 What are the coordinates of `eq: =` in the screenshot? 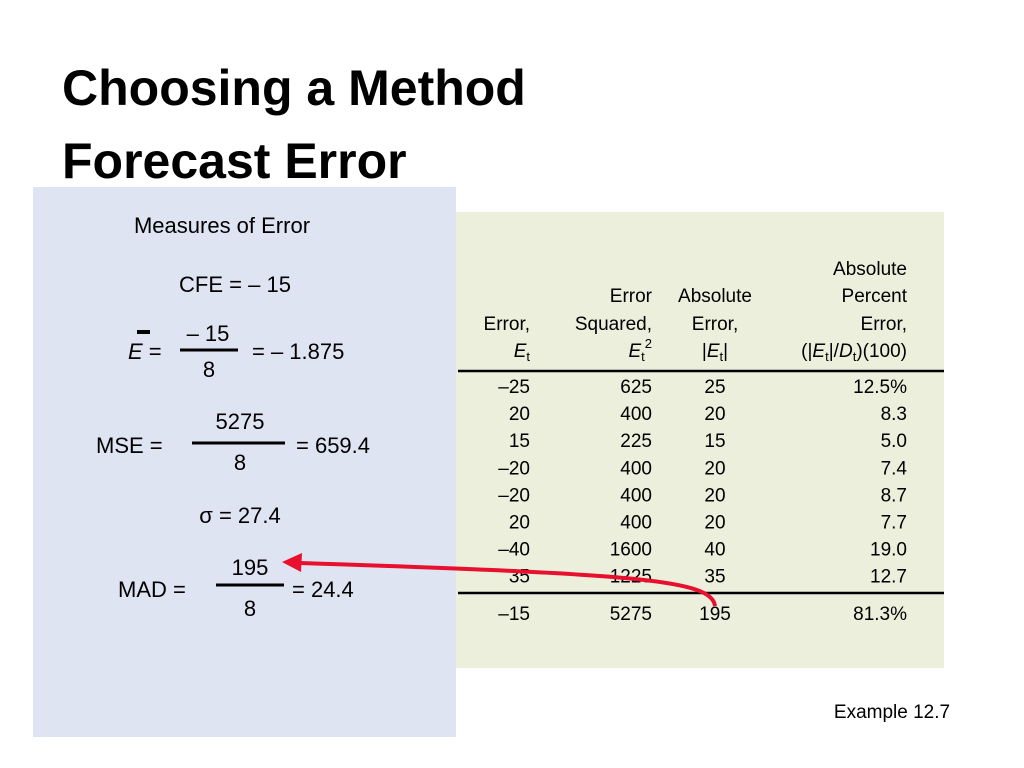 It's located at (152, 351).